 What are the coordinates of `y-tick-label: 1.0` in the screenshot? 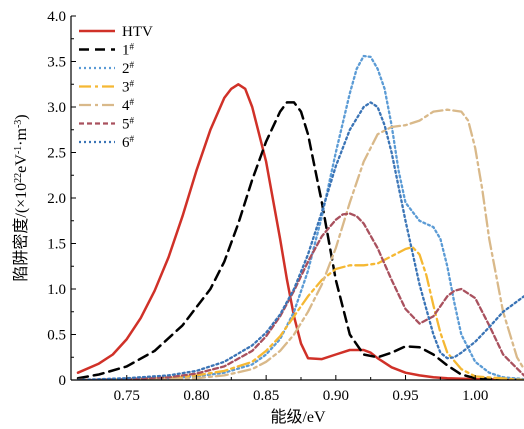 It's located at (56, 290).